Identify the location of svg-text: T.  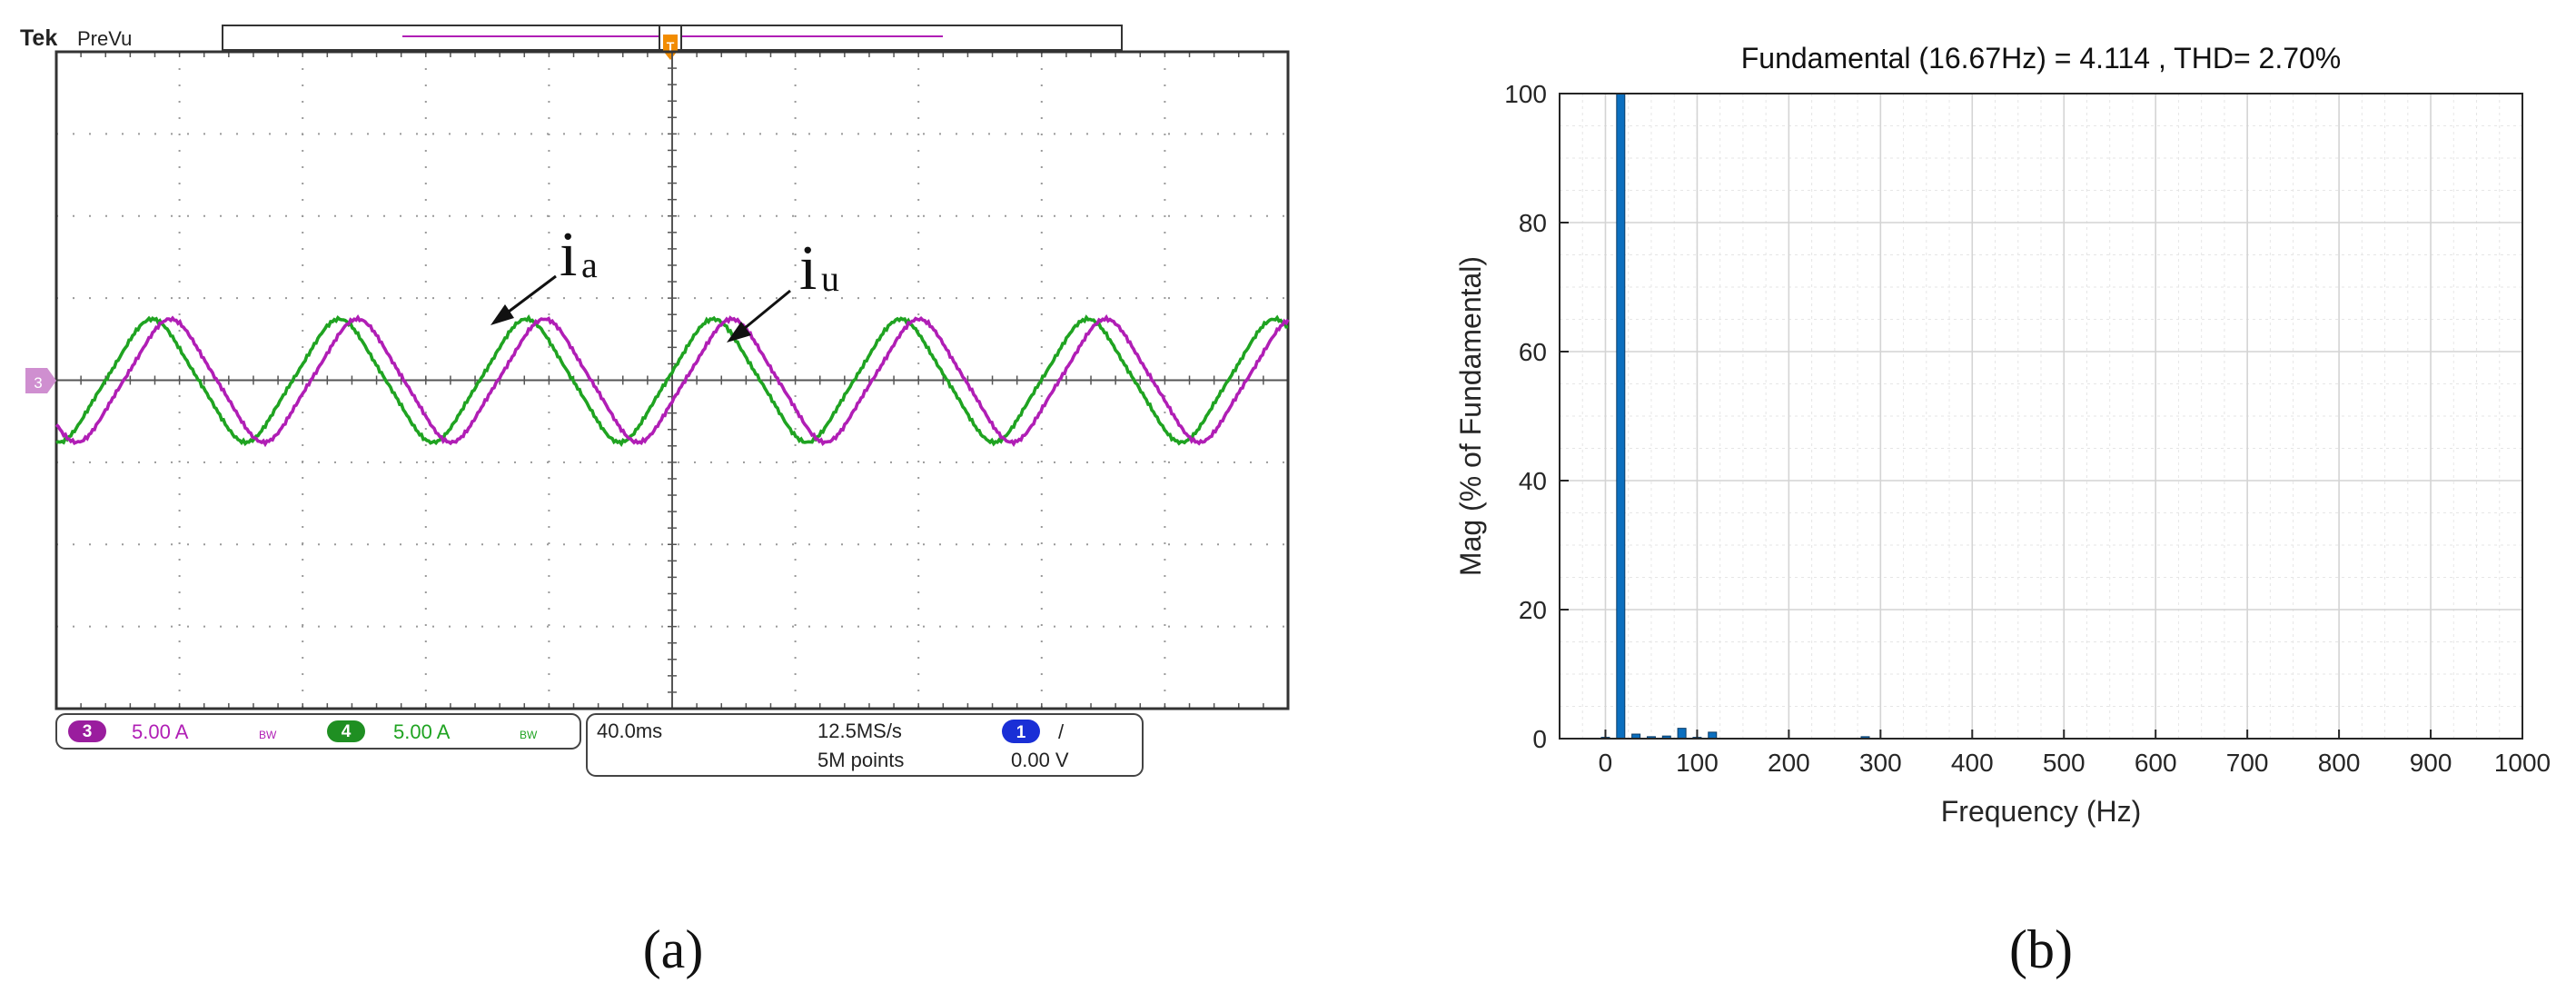
(671, 47).